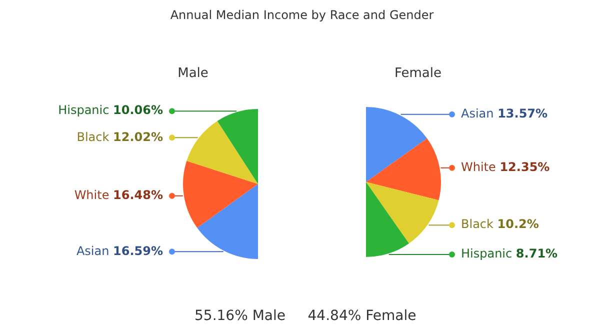  I want to click on text: Annual Median Income by Race and Gender, so click(302, 15).